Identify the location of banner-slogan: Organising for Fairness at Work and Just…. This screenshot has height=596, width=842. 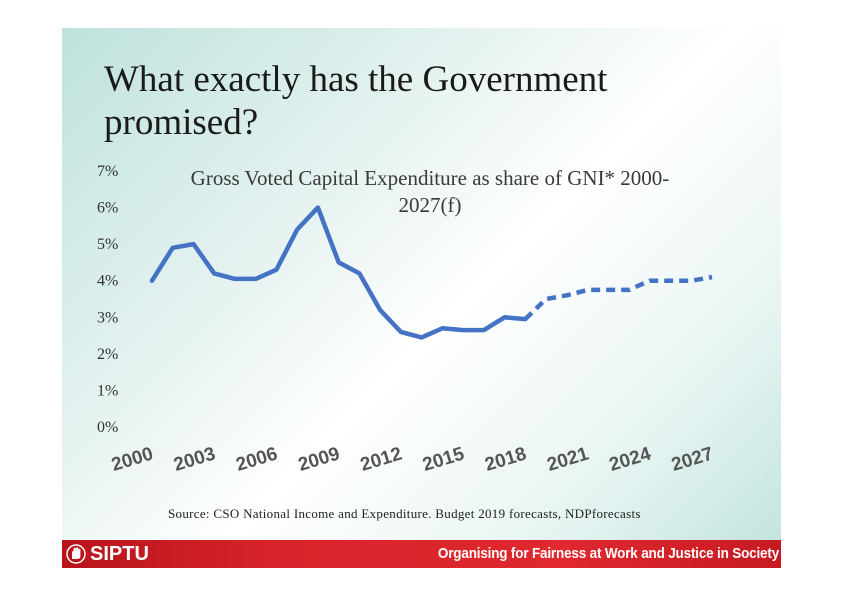
(608, 553).